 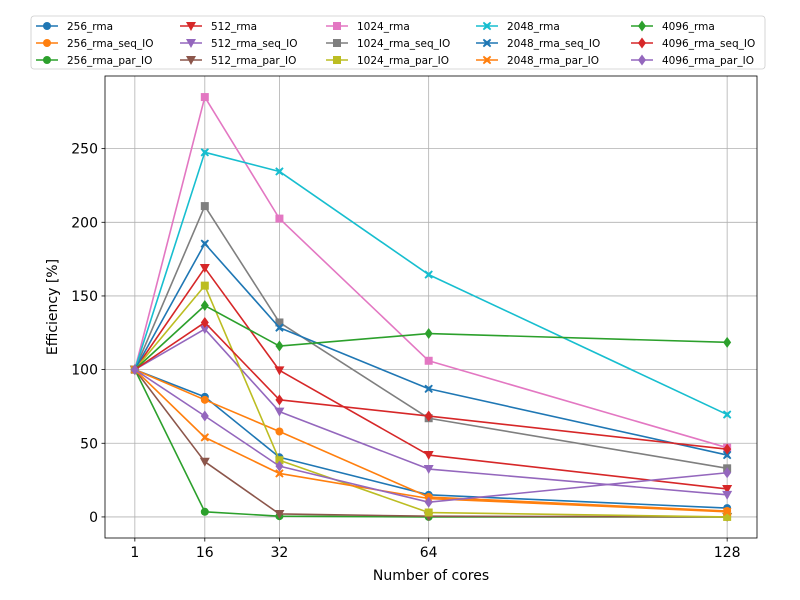 I want to click on legend-entry: 4096_rma_seq_IO, so click(x=693, y=43).